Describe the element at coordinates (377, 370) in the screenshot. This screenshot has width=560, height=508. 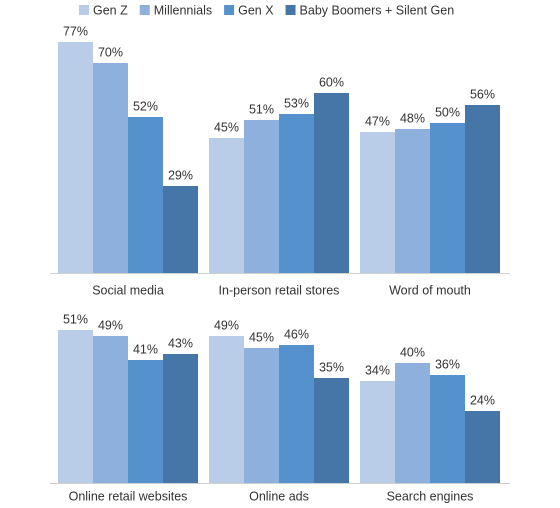
I see `value-label: 34%` at that location.